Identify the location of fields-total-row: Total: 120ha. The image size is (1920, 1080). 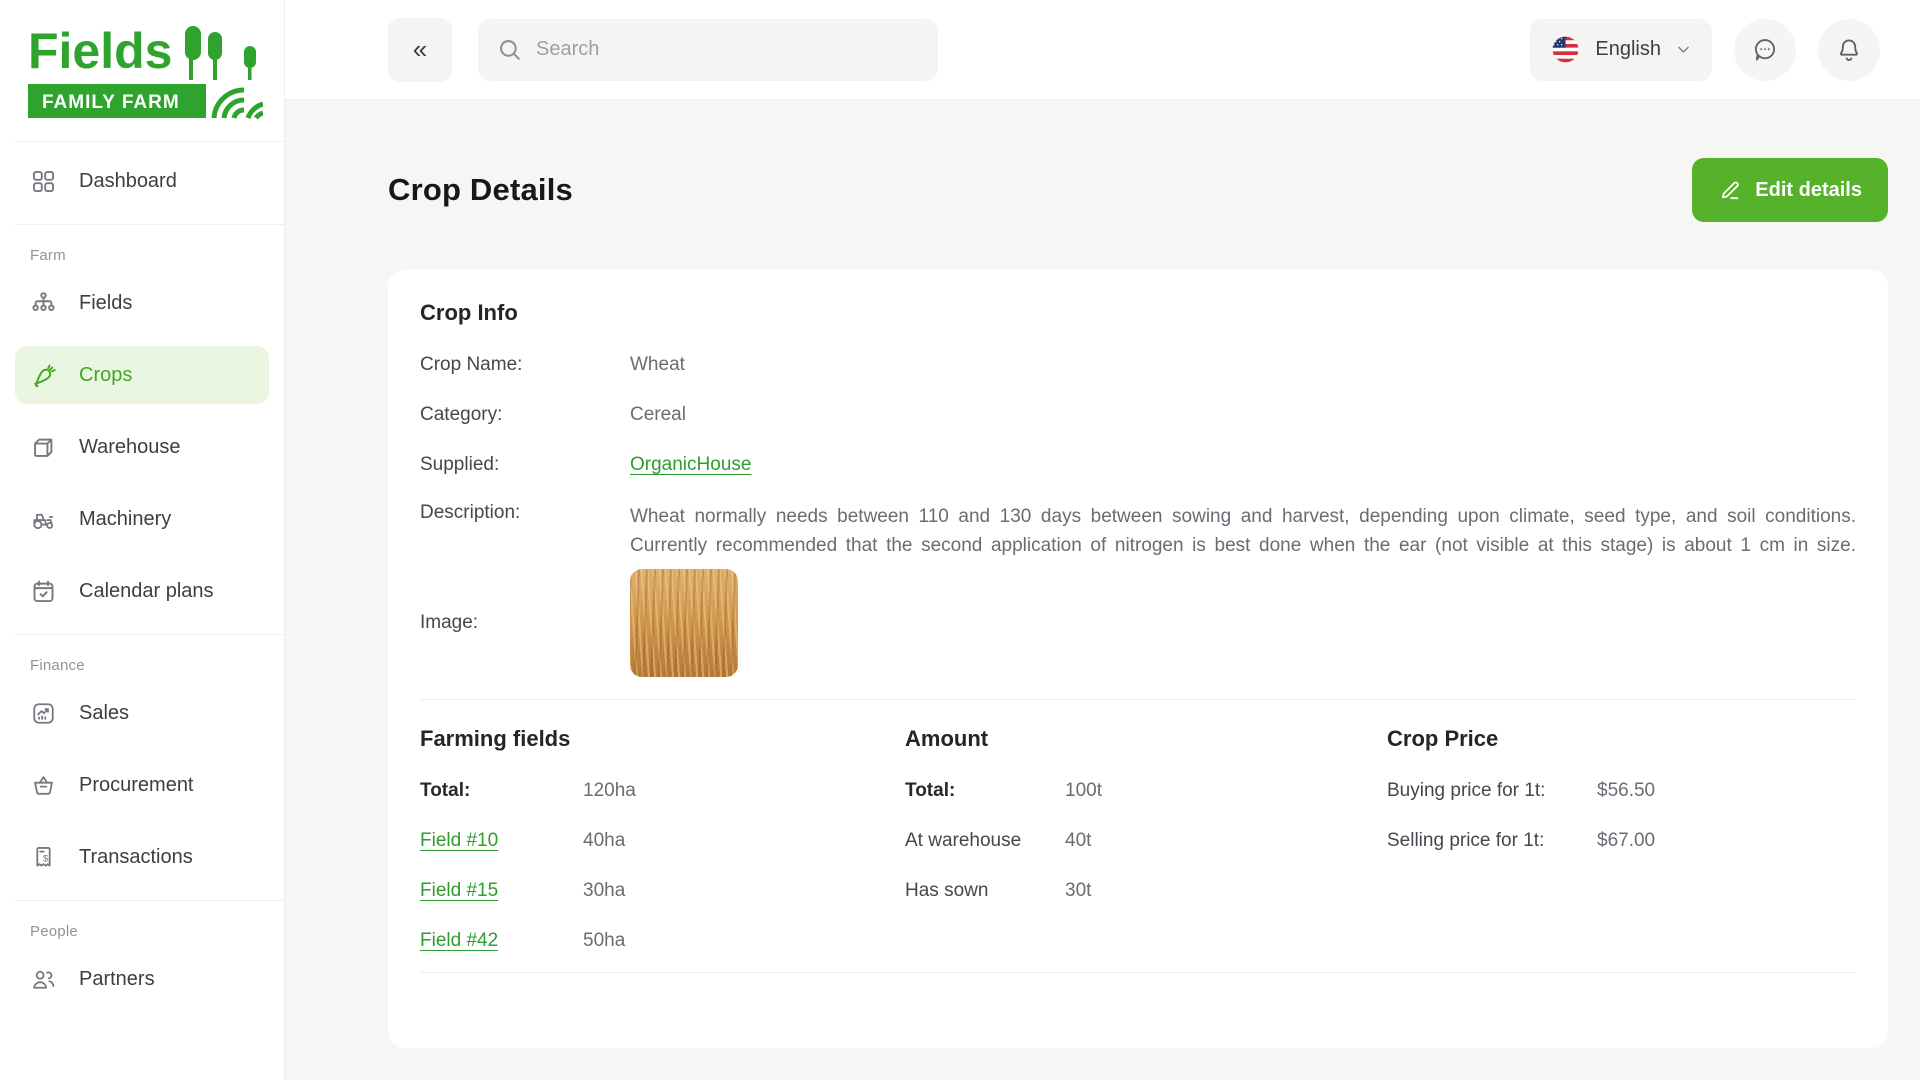
(528, 790).